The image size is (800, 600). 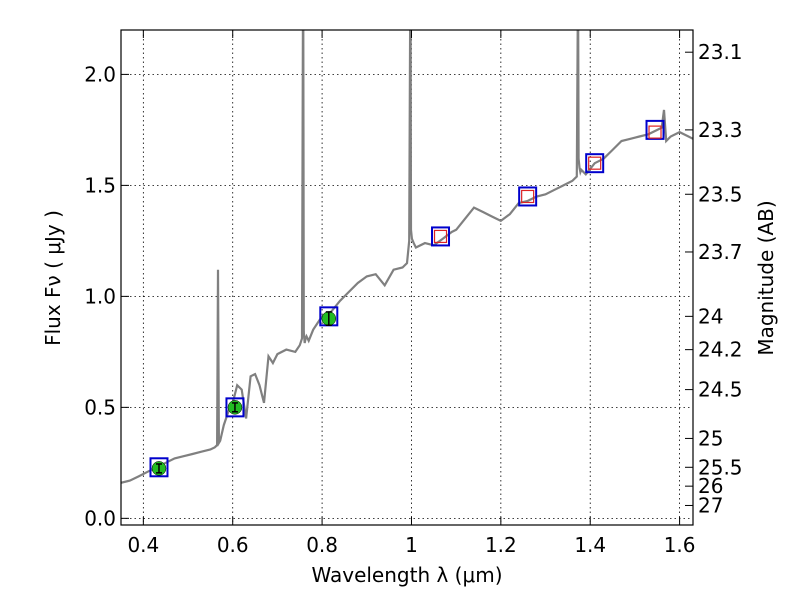 What do you see at coordinates (720, 467) in the screenshot?
I see `magnitude-tick-label: 25.5` at bounding box center [720, 467].